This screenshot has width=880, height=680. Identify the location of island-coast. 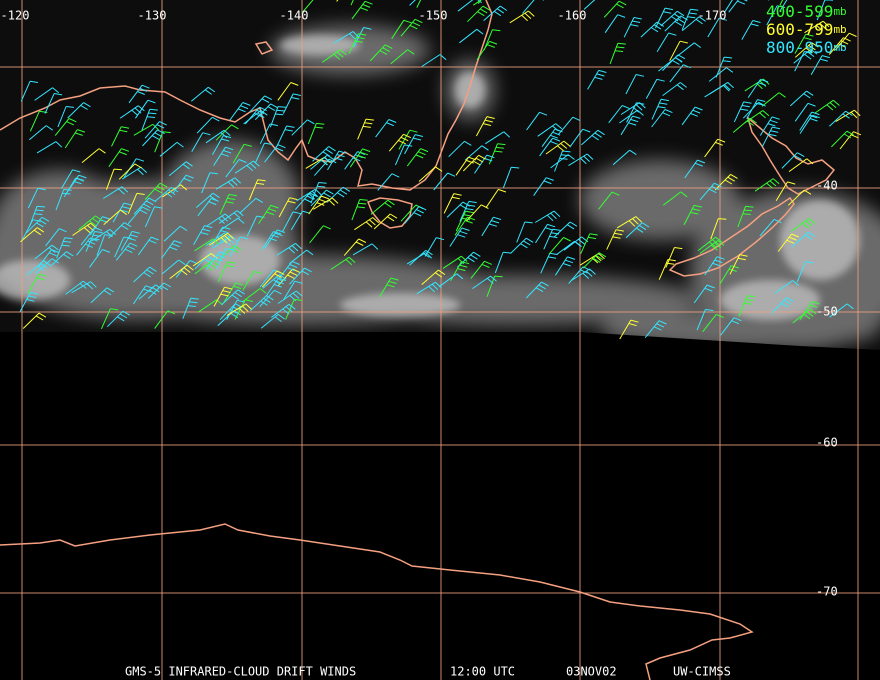
(264, 48).